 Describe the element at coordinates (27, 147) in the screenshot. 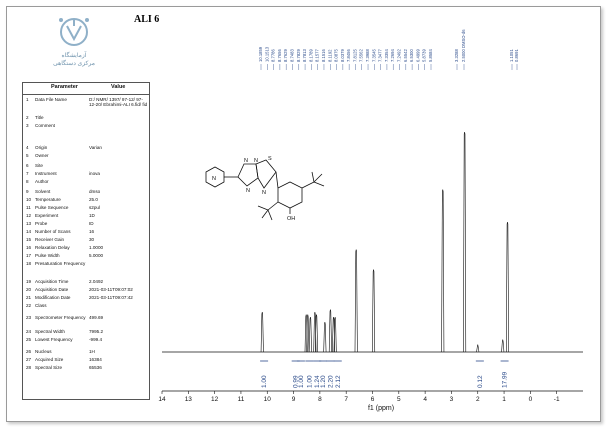

I see `parameter-row-number: 4` at that location.